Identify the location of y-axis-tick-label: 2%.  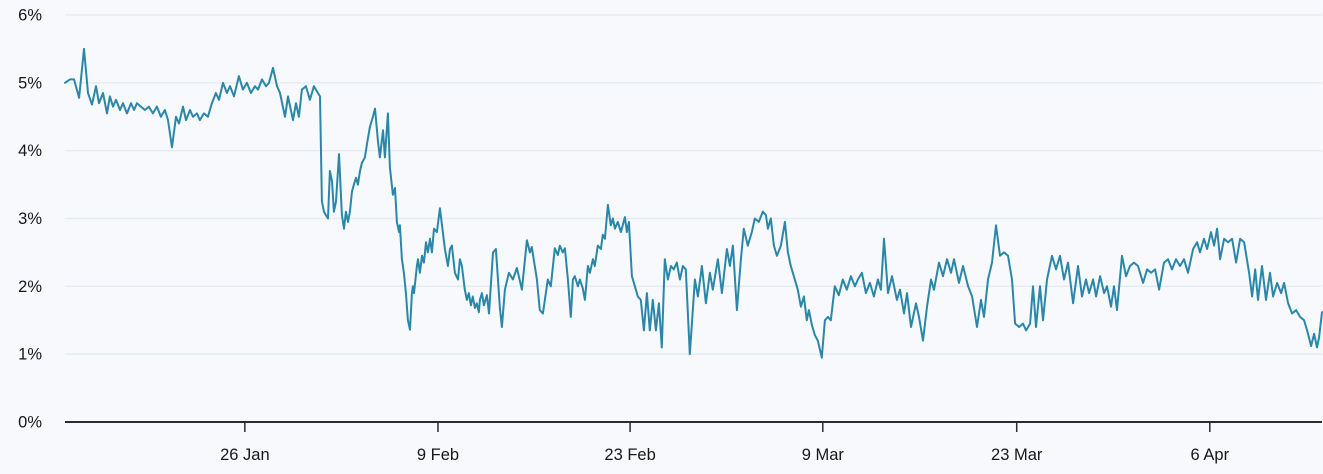
(30, 287).